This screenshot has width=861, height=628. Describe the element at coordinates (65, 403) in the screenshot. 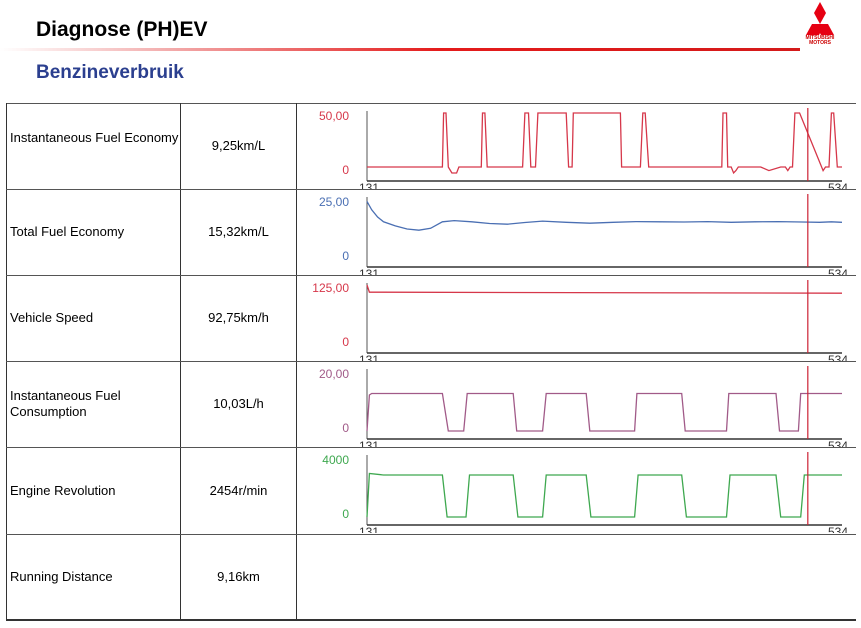

I see `row-label: Instantaneous Fuel Consumption` at that location.